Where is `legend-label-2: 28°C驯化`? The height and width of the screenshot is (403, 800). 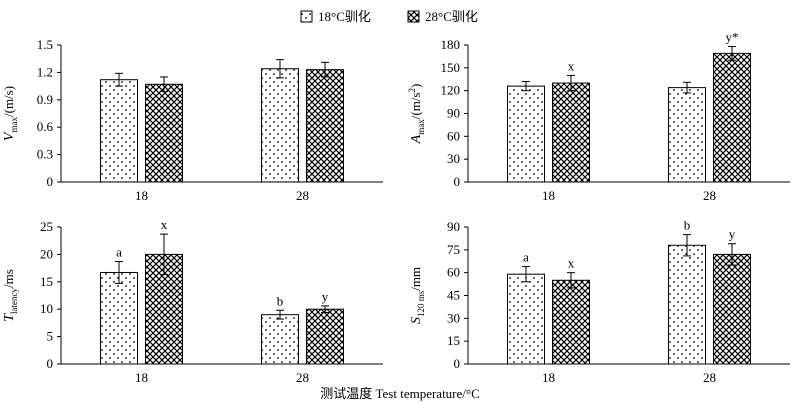
legend-label-2: 28°C驯化 is located at coordinates (451, 16).